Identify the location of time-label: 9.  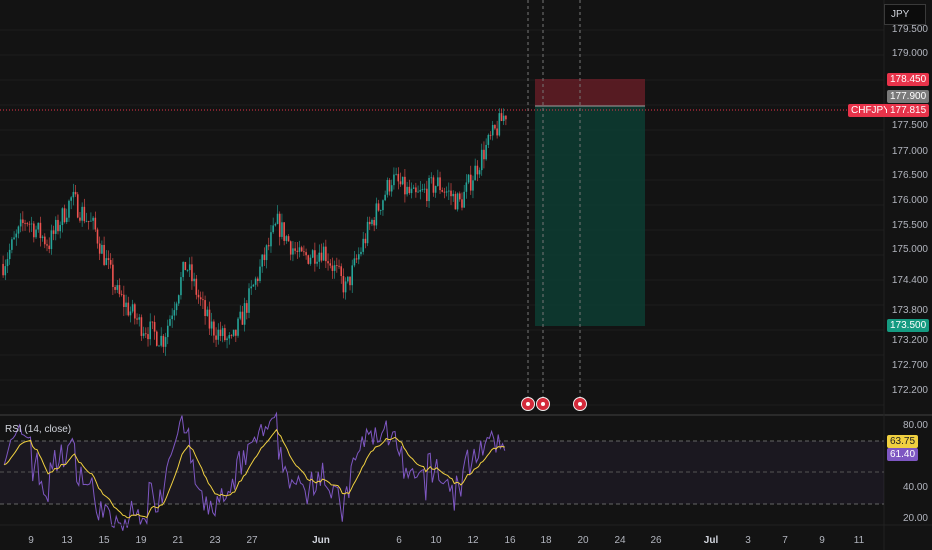
(822, 540).